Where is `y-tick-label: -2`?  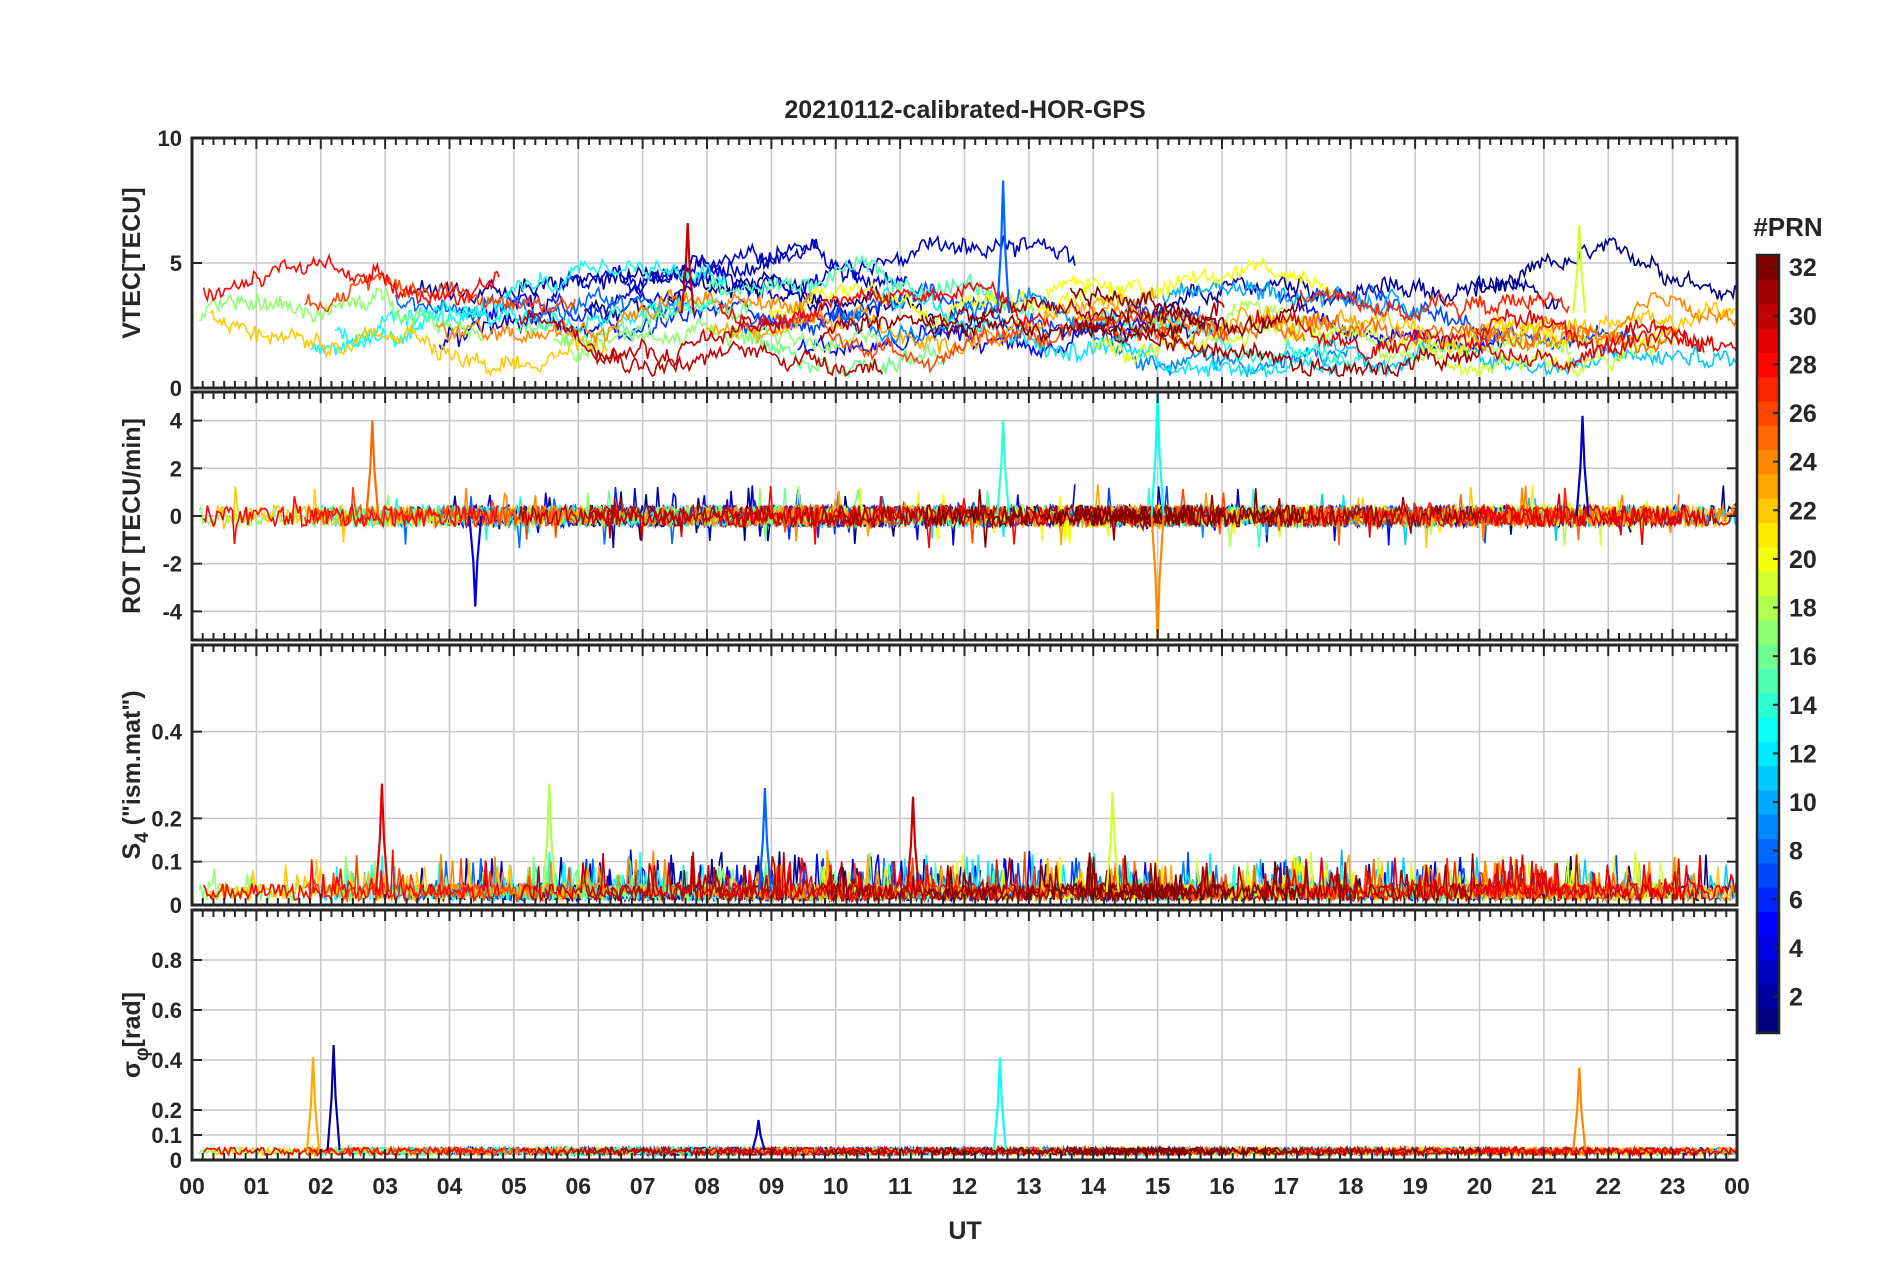
y-tick-label: -2 is located at coordinates (172, 564).